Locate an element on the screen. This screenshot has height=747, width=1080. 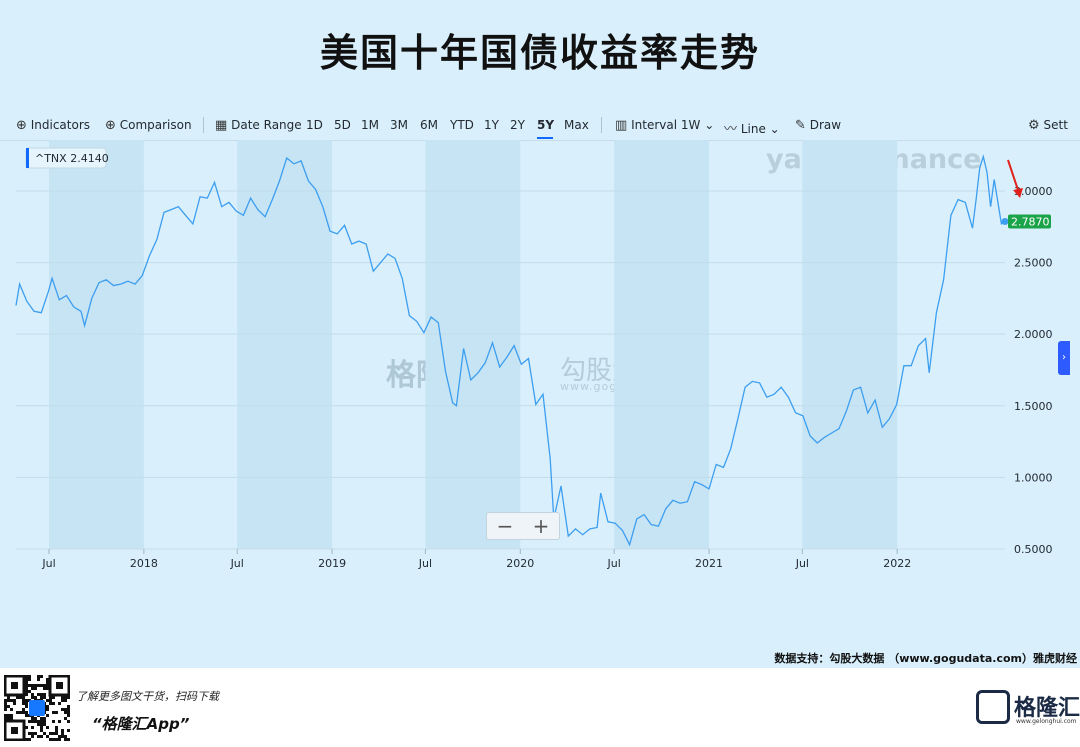
comparison-label: Comparison is located at coordinates (155, 125).